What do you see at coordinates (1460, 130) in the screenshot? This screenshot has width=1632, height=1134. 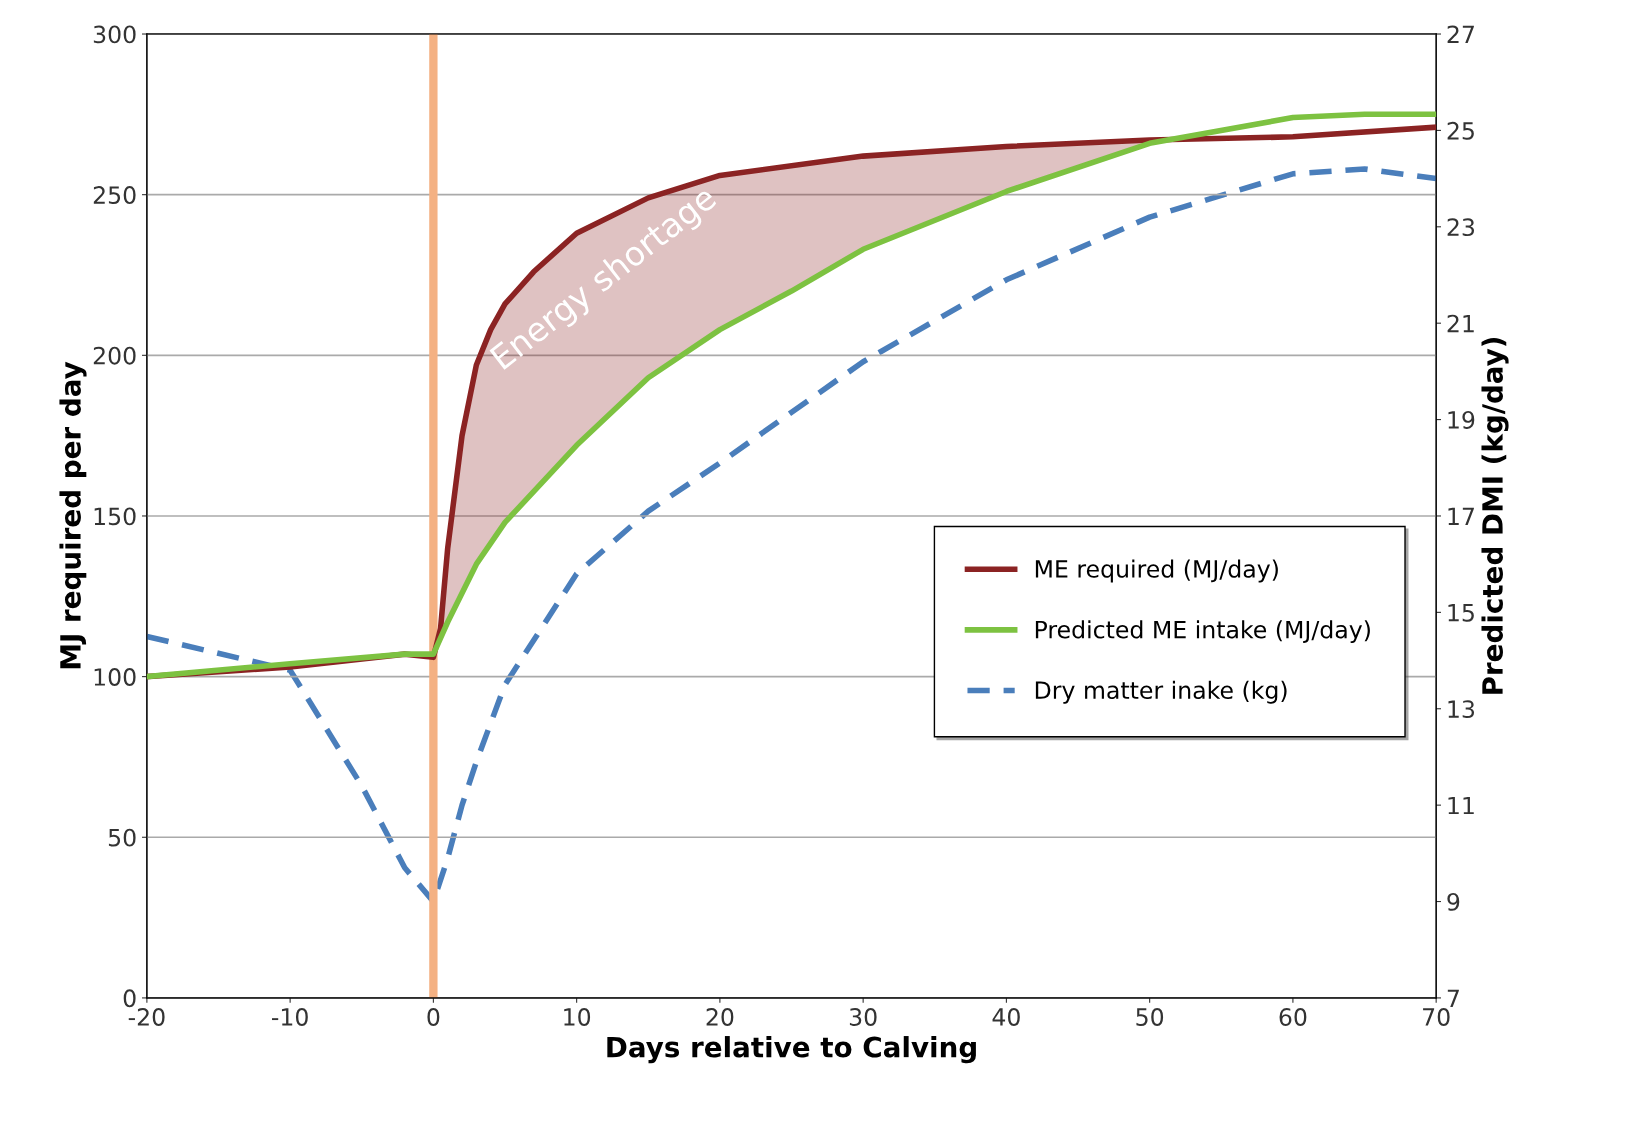 I see `y2-tick-label: 25` at bounding box center [1460, 130].